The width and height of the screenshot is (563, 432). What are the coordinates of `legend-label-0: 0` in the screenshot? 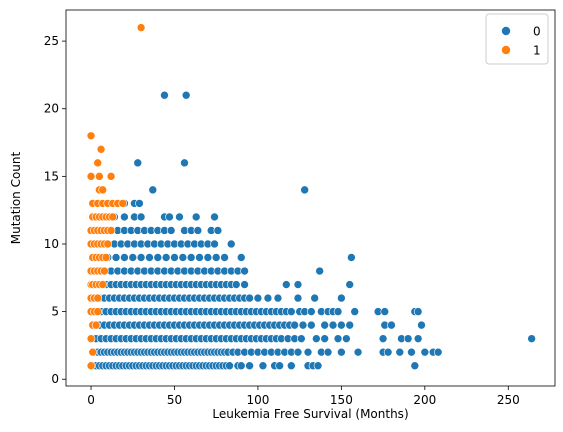 It's located at (537, 32).